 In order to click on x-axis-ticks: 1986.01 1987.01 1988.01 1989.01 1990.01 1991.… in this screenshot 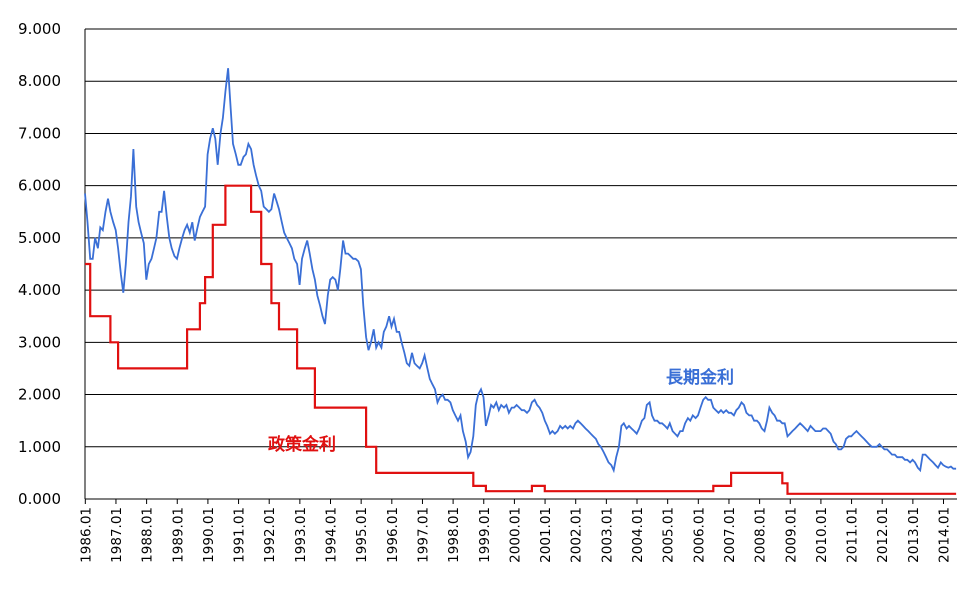, I will do `click(515, 531)`.